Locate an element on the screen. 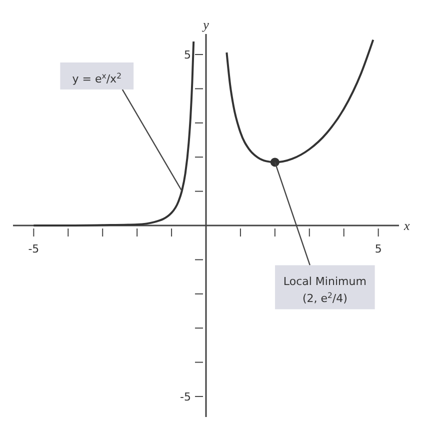 This screenshot has height=430, width=423. annotation: y = e$^{x}$/x$^{2}$ is located at coordinates (97, 78).